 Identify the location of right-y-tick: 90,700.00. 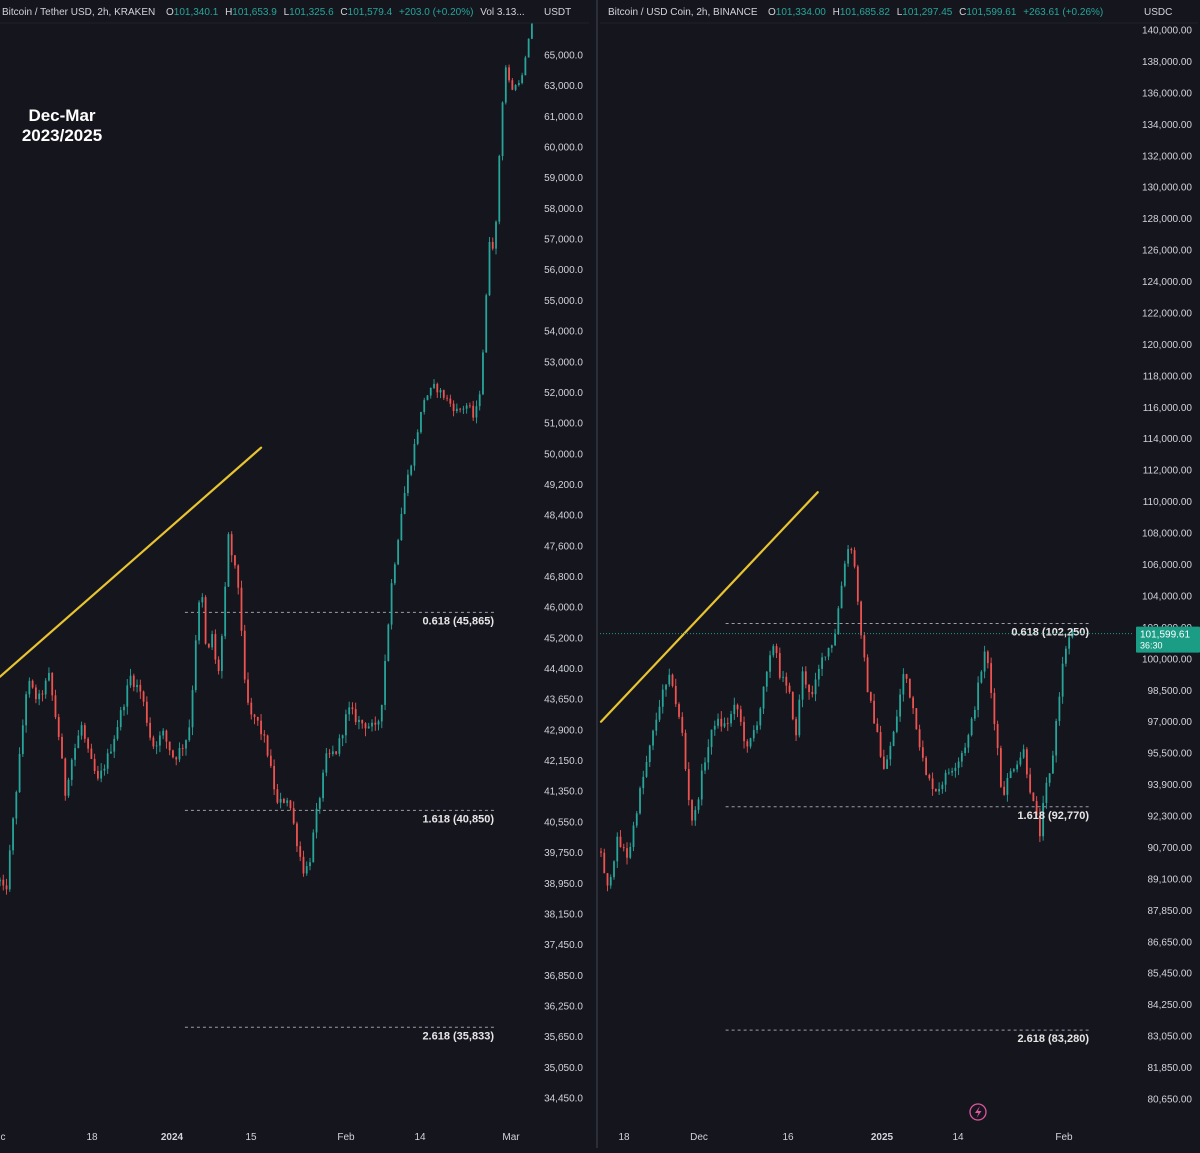
(1170, 848).